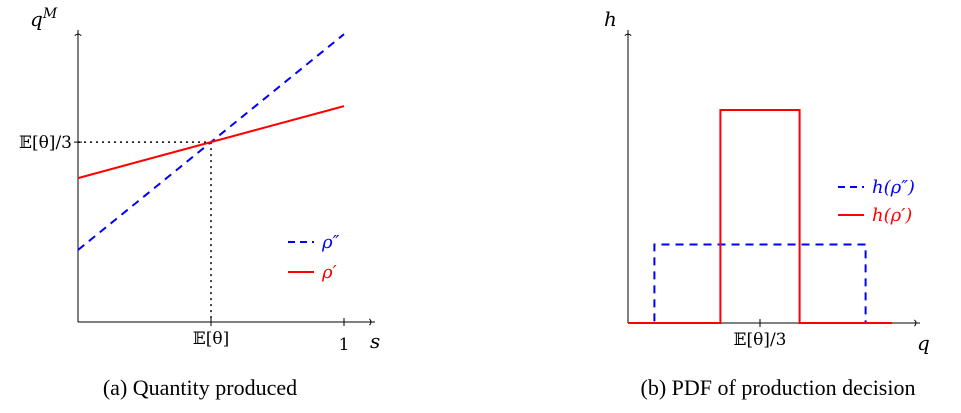 The image size is (961, 413). Describe the element at coordinates (329, 272) in the screenshot. I see `legend-label: ρ′` at that location.